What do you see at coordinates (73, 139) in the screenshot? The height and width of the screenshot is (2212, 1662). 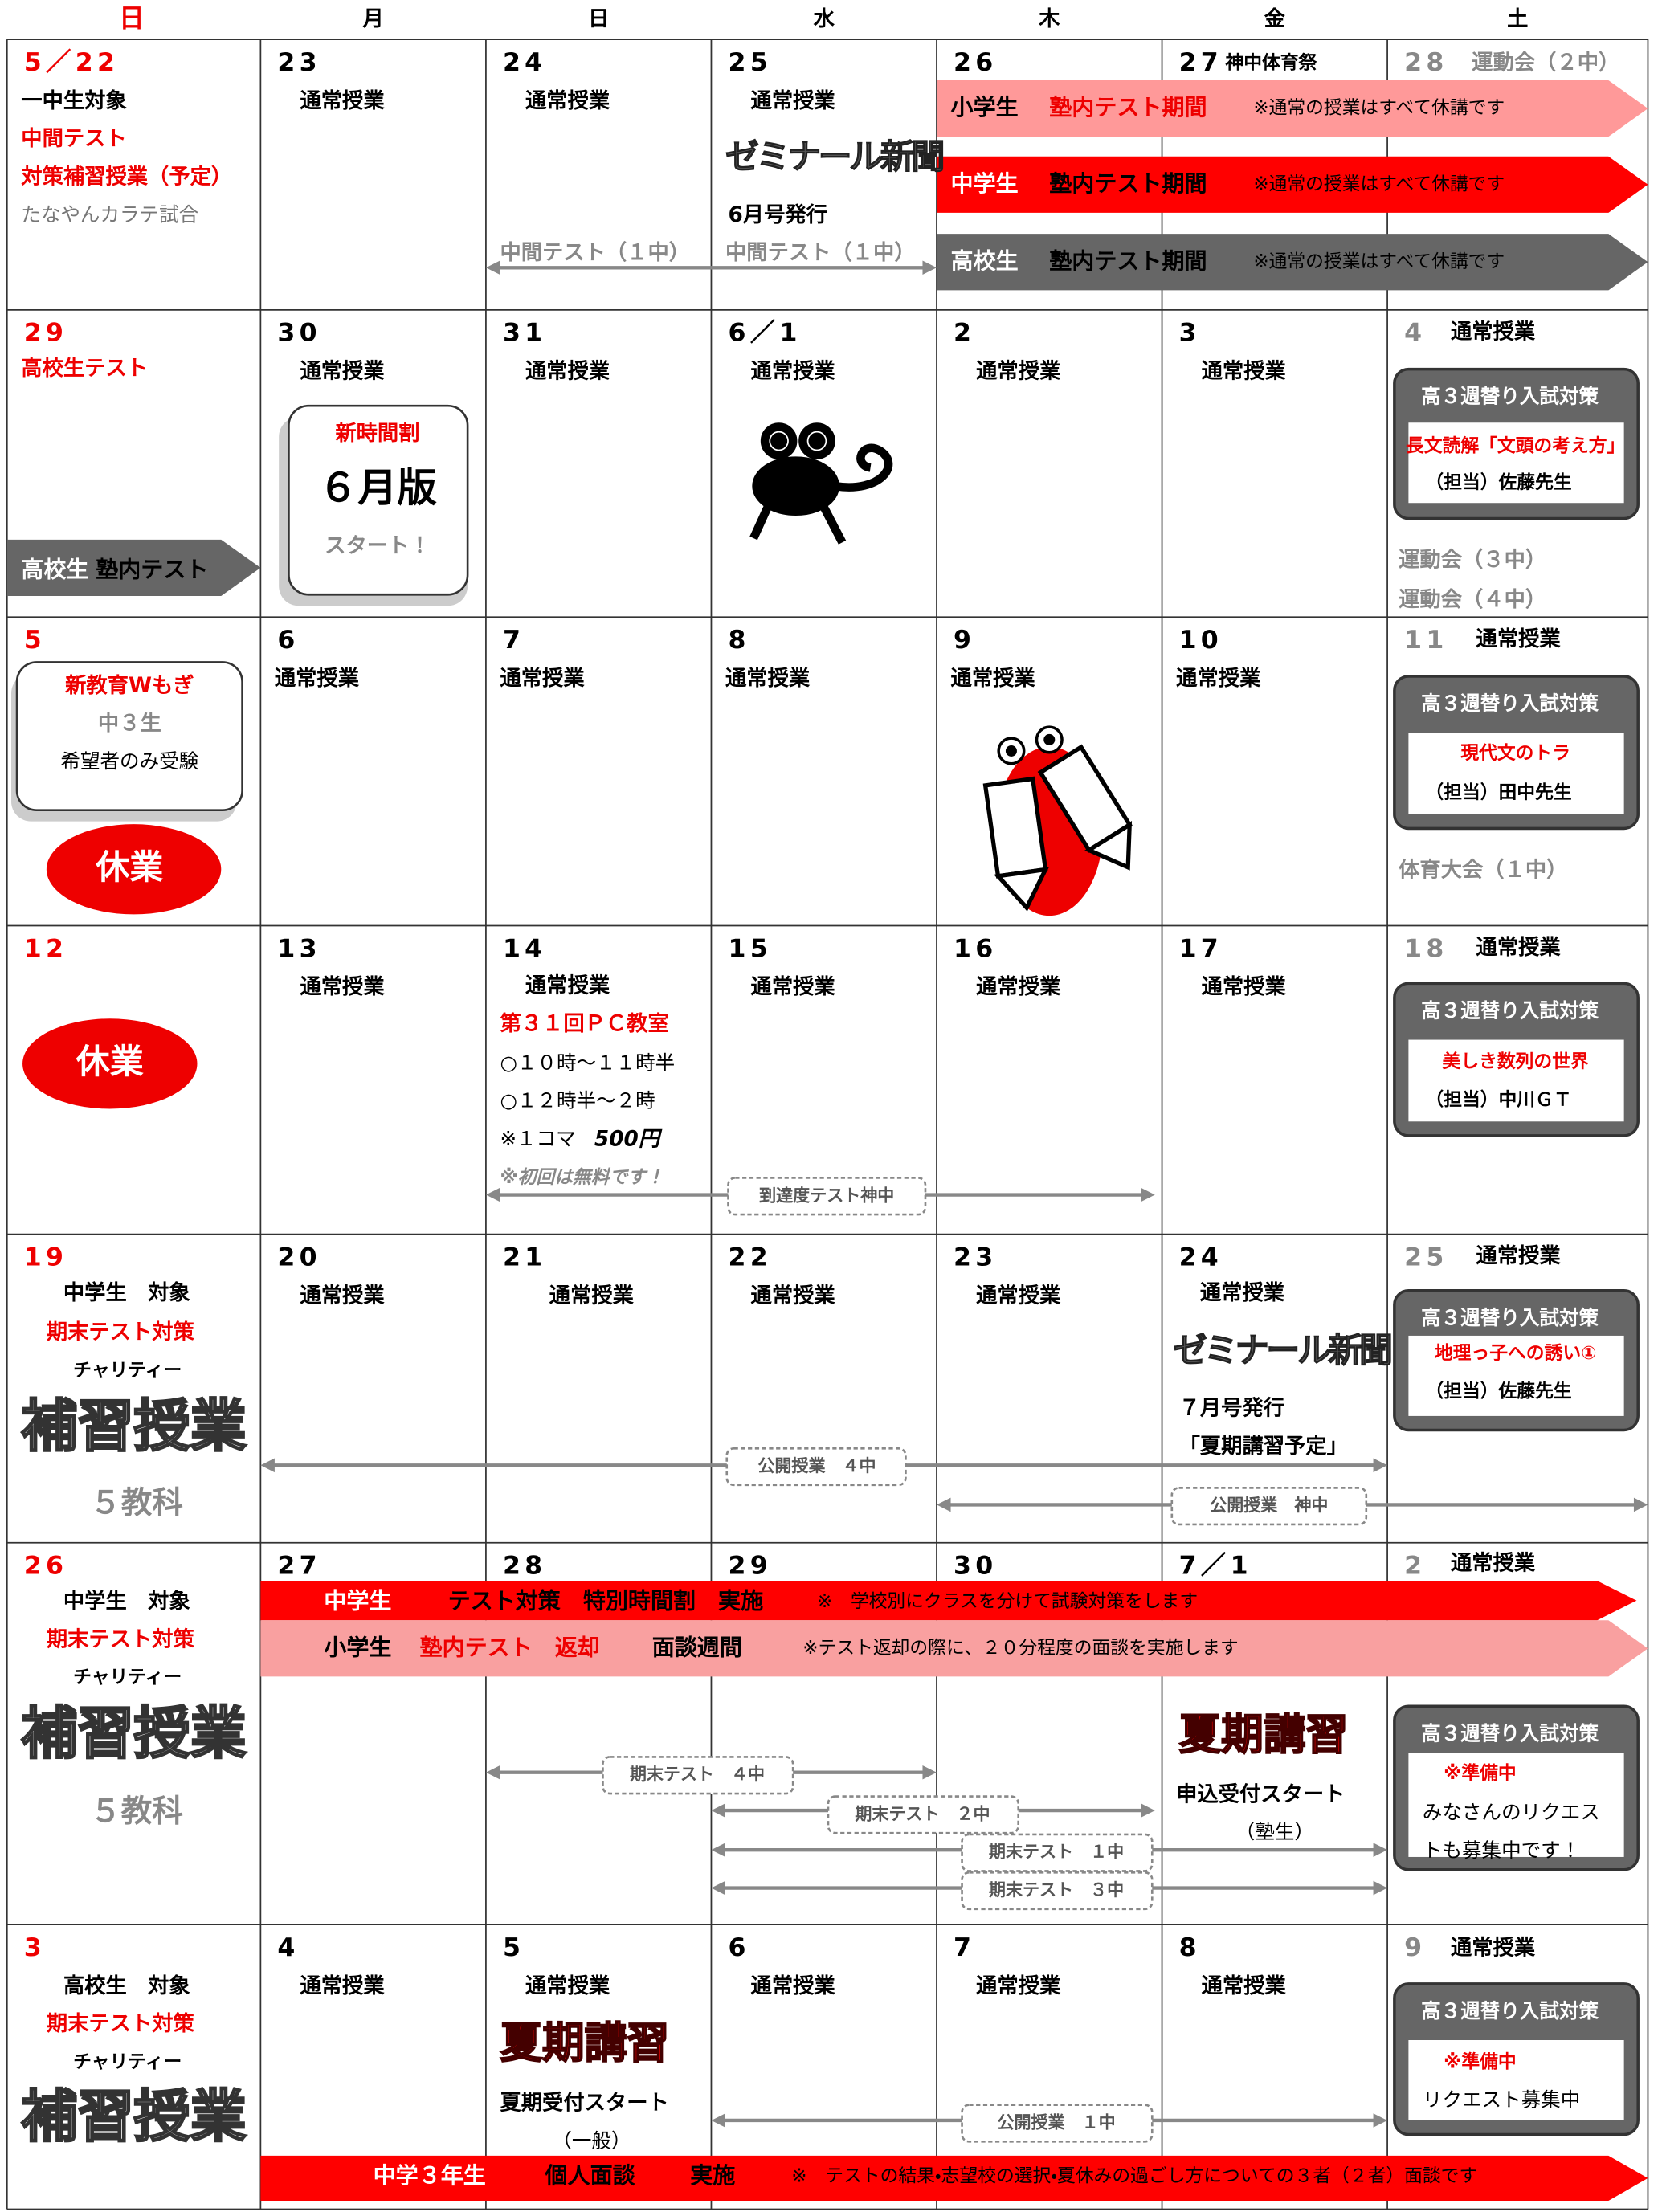 I see `cell-text: 中間テスト` at bounding box center [73, 139].